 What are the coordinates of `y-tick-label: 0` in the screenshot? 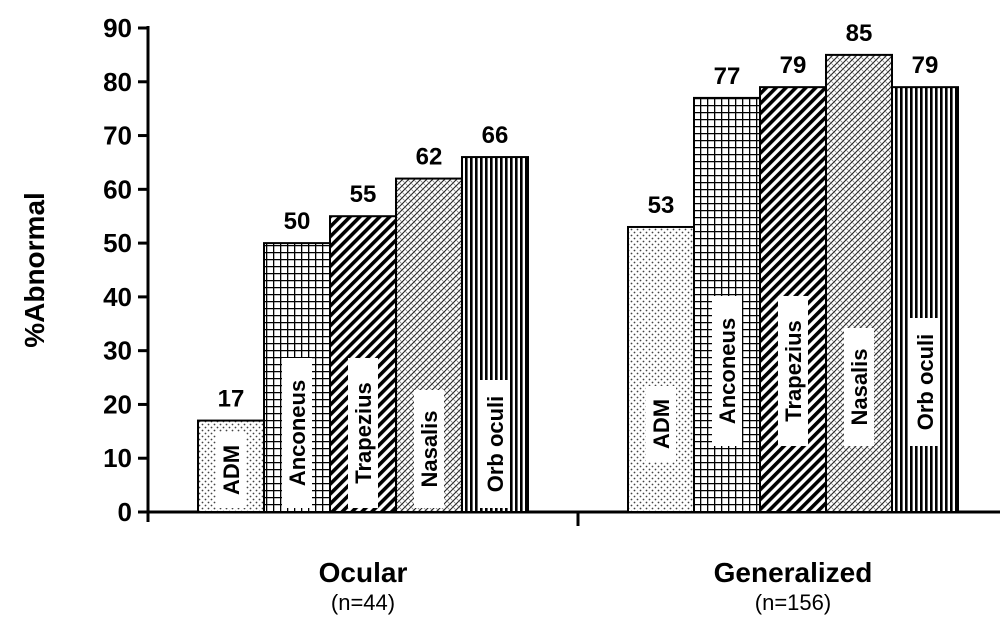 It's located at (125, 512).